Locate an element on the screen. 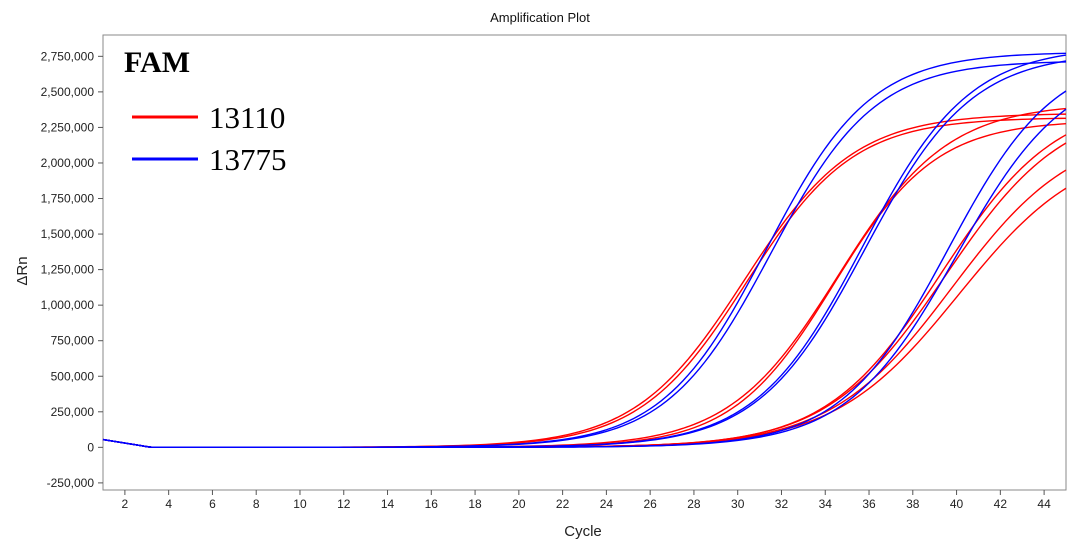  legend-label-13775: 13775 is located at coordinates (248, 159).